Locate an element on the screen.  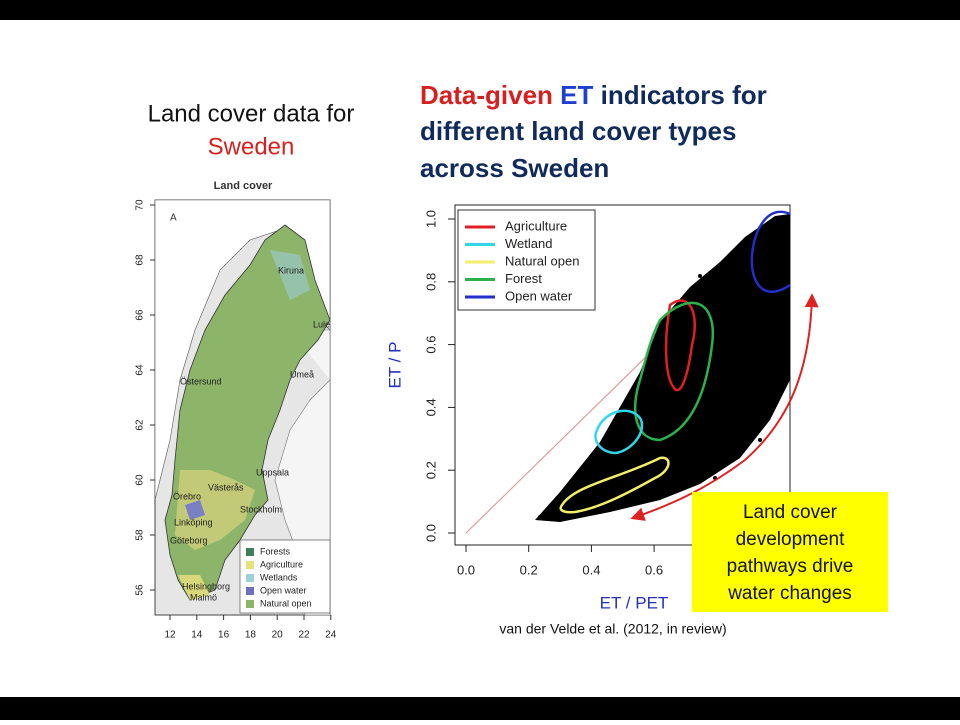
open-water-contour is located at coordinates (770, 251).